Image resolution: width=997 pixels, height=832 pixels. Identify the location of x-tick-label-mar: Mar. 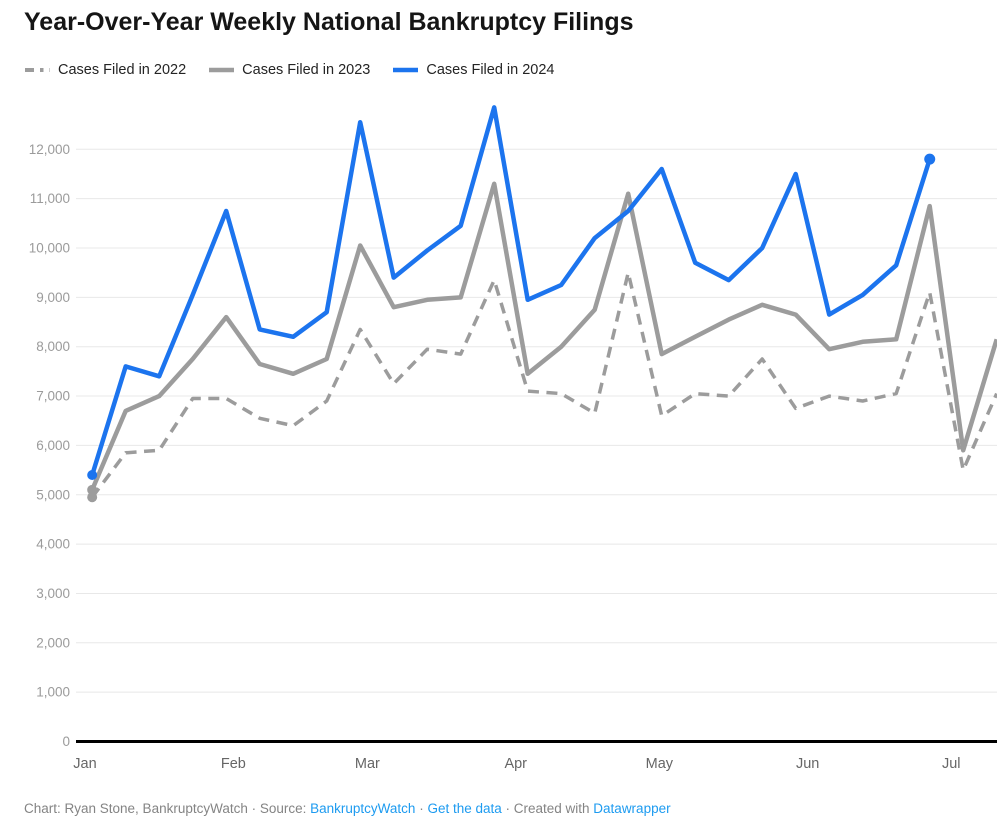
(367, 764).